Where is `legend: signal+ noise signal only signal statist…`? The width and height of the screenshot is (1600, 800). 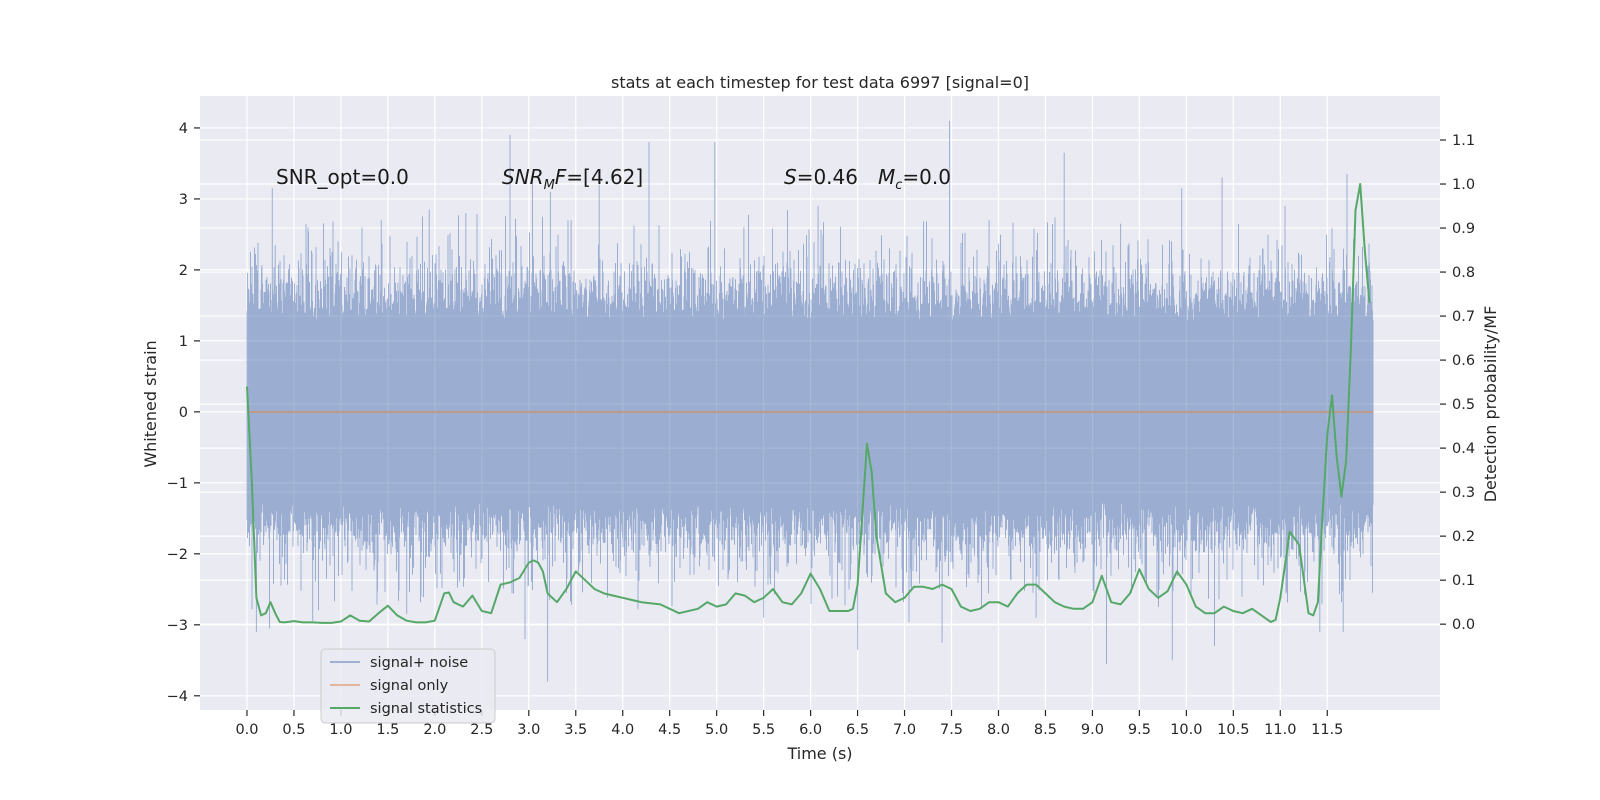
legend: signal+ noise signal only signal statist… is located at coordinates (408, 686).